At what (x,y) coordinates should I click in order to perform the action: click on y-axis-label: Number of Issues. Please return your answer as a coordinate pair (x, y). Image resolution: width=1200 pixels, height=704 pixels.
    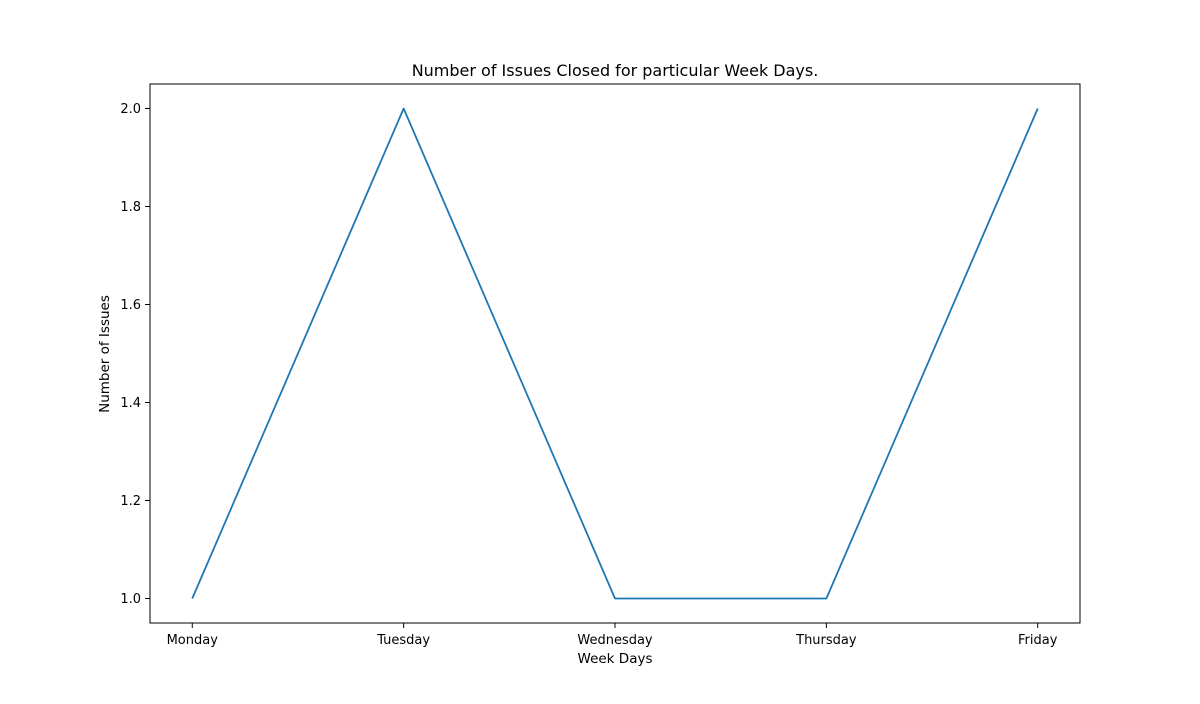
    Looking at the image, I should click on (105, 354).